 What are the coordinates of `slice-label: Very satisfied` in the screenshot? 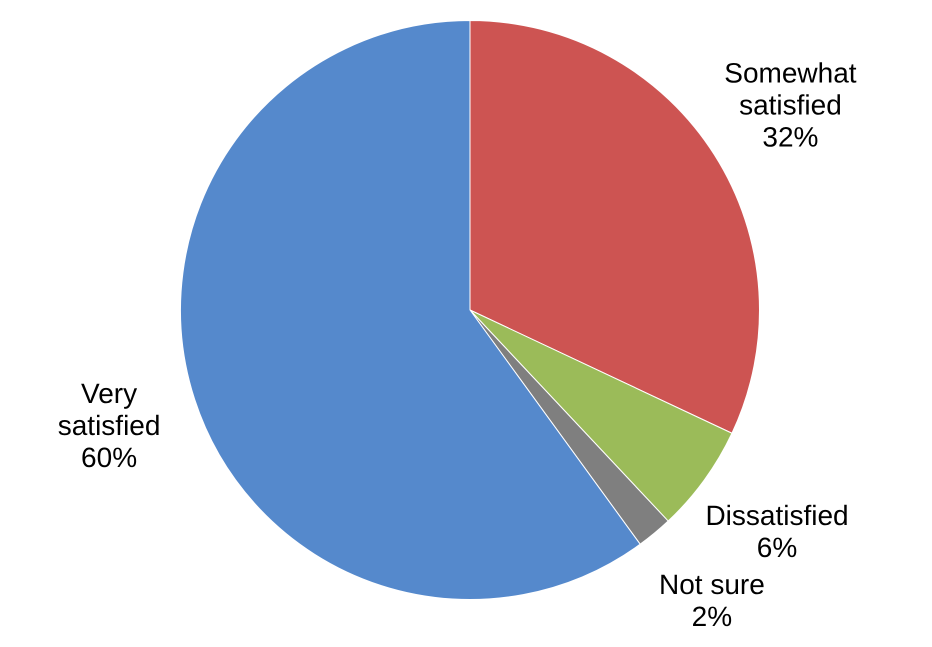 It's located at (109, 409).